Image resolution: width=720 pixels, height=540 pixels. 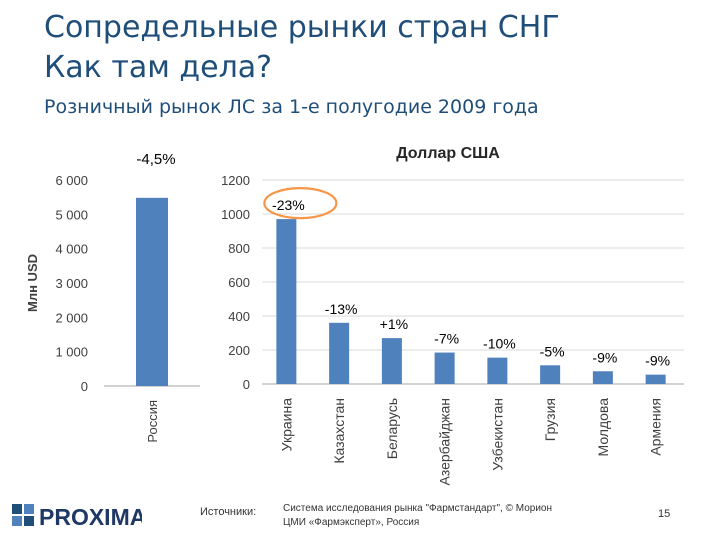 What do you see at coordinates (392, 428) in the screenshot?
I see `right-x-tick-label: Беларусь` at bounding box center [392, 428].